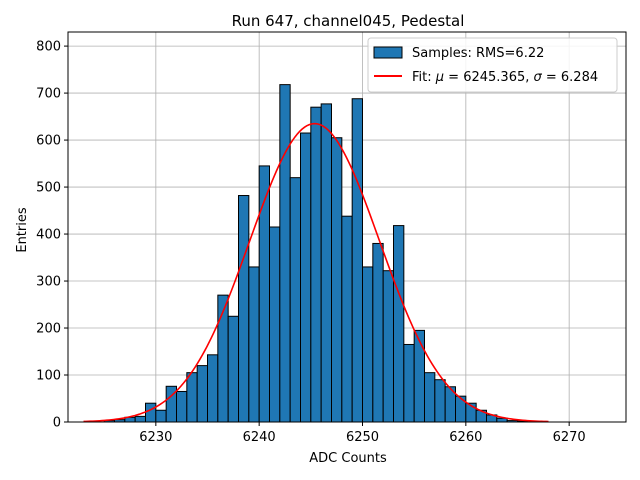 This screenshot has height=480, width=640. What do you see at coordinates (465, 437) in the screenshot?
I see `x-tick-label: 6260` at bounding box center [465, 437].